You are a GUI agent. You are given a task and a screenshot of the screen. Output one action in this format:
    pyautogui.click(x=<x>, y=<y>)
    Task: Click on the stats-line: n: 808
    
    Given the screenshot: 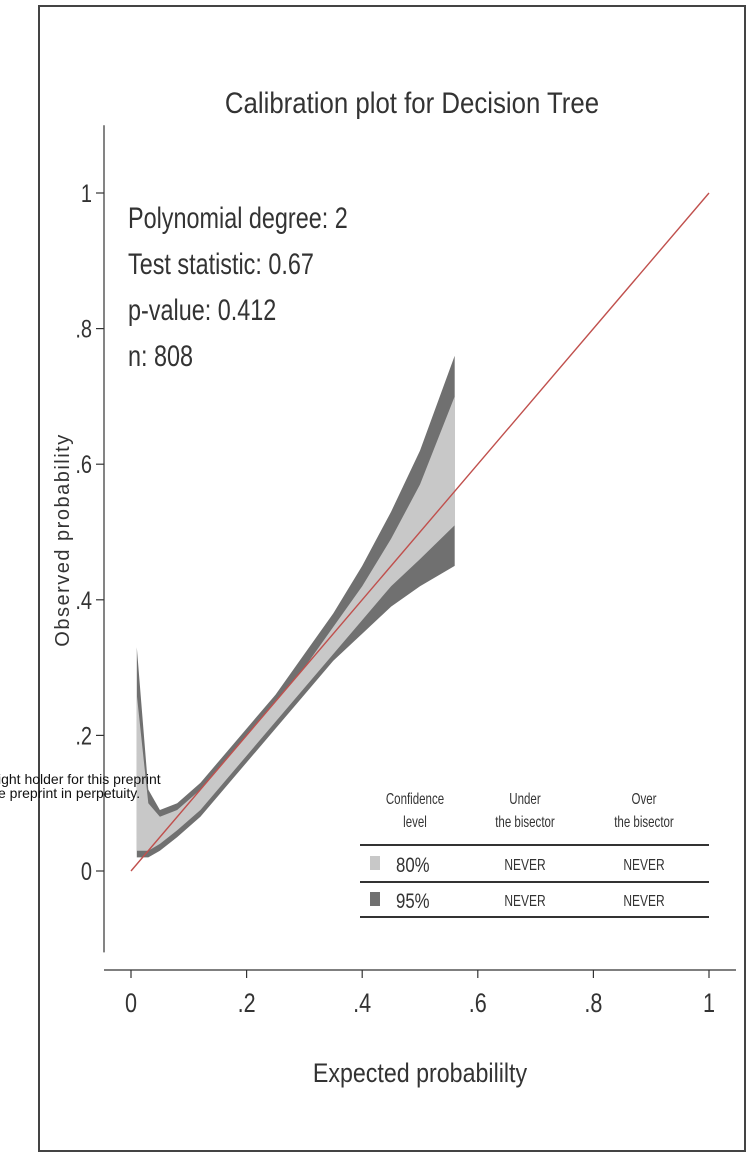 What is the action you would take?
    pyautogui.click(x=160, y=355)
    